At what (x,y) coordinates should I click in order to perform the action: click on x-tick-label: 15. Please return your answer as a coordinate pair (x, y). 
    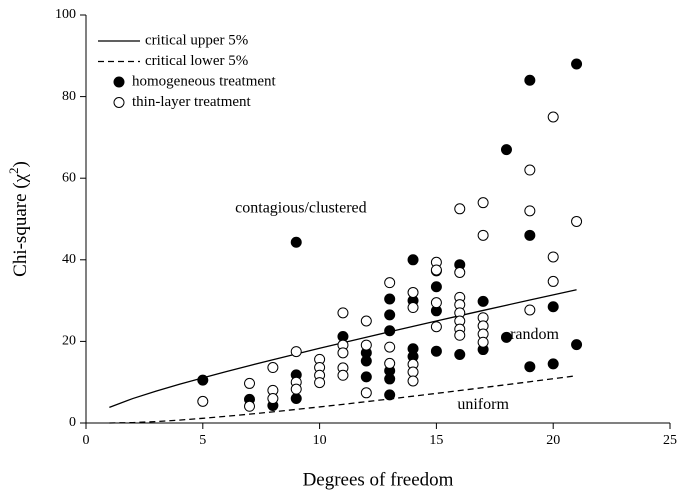
    Looking at the image, I should click on (436, 440).